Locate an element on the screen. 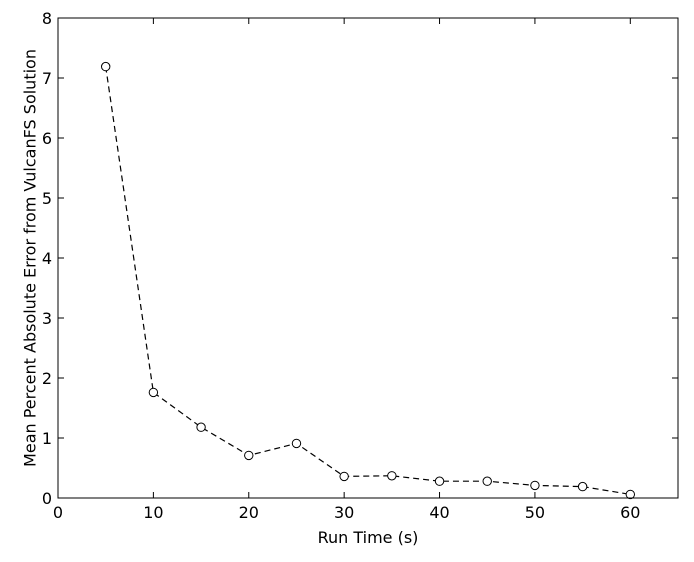  y-tick-label: 7 is located at coordinates (47, 78).